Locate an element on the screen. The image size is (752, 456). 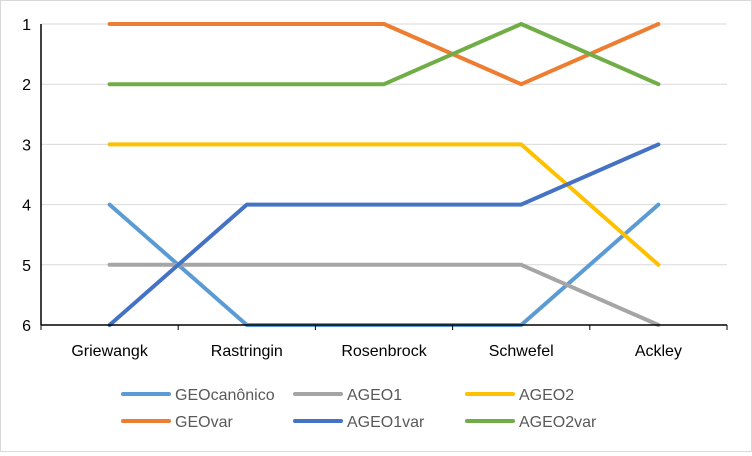
series-line-ageo2var is located at coordinates (384, 54).